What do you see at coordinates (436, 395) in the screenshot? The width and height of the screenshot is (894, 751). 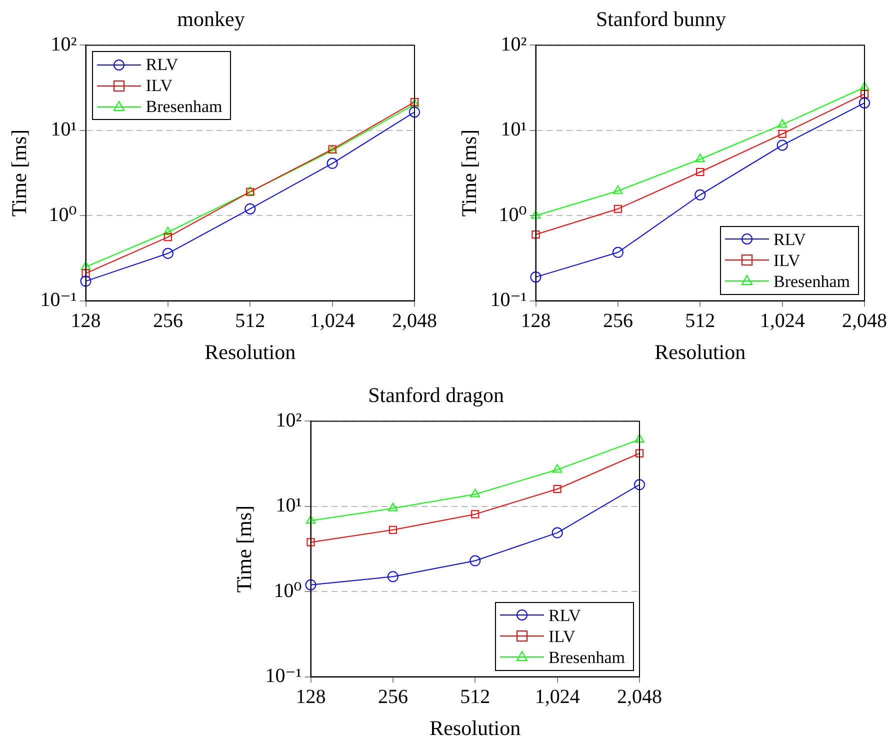 I see `chart-title: Stanford dragon` at bounding box center [436, 395].